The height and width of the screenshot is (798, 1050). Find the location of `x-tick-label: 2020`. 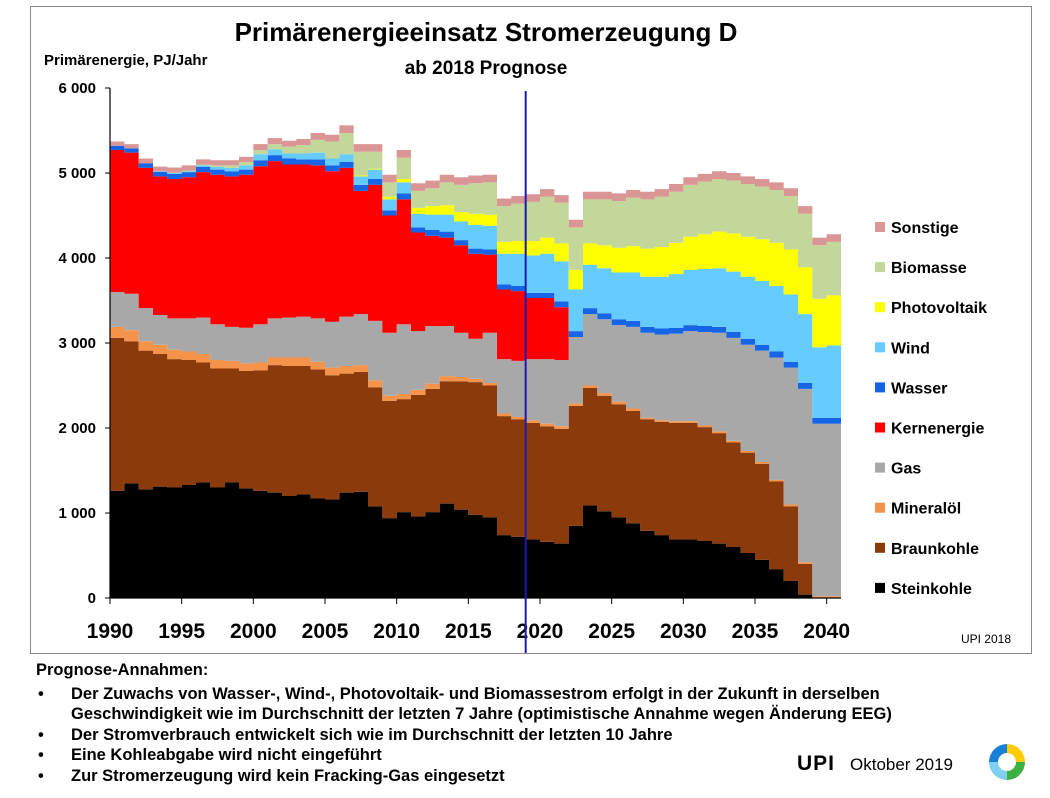

x-tick-label: 2020 is located at coordinates (540, 631).